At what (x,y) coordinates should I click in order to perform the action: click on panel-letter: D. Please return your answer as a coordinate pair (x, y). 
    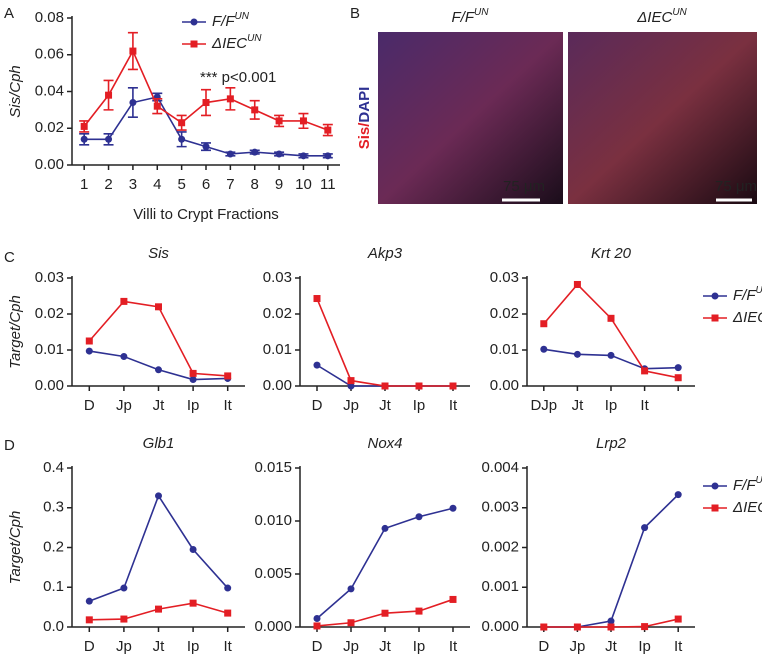
    Looking at the image, I should click on (9, 445).